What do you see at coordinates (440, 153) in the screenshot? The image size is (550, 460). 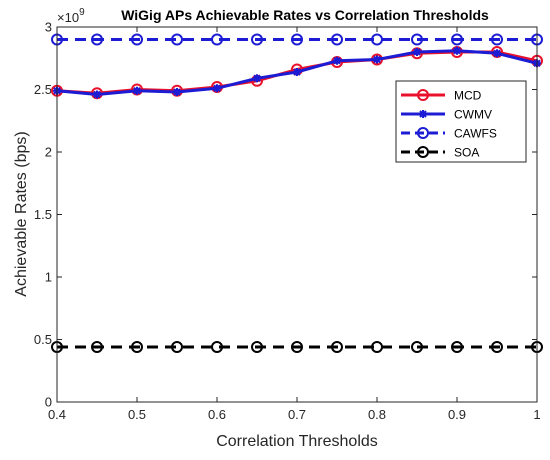 I see `legend-entry-soa: SOA` at bounding box center [440, 153].